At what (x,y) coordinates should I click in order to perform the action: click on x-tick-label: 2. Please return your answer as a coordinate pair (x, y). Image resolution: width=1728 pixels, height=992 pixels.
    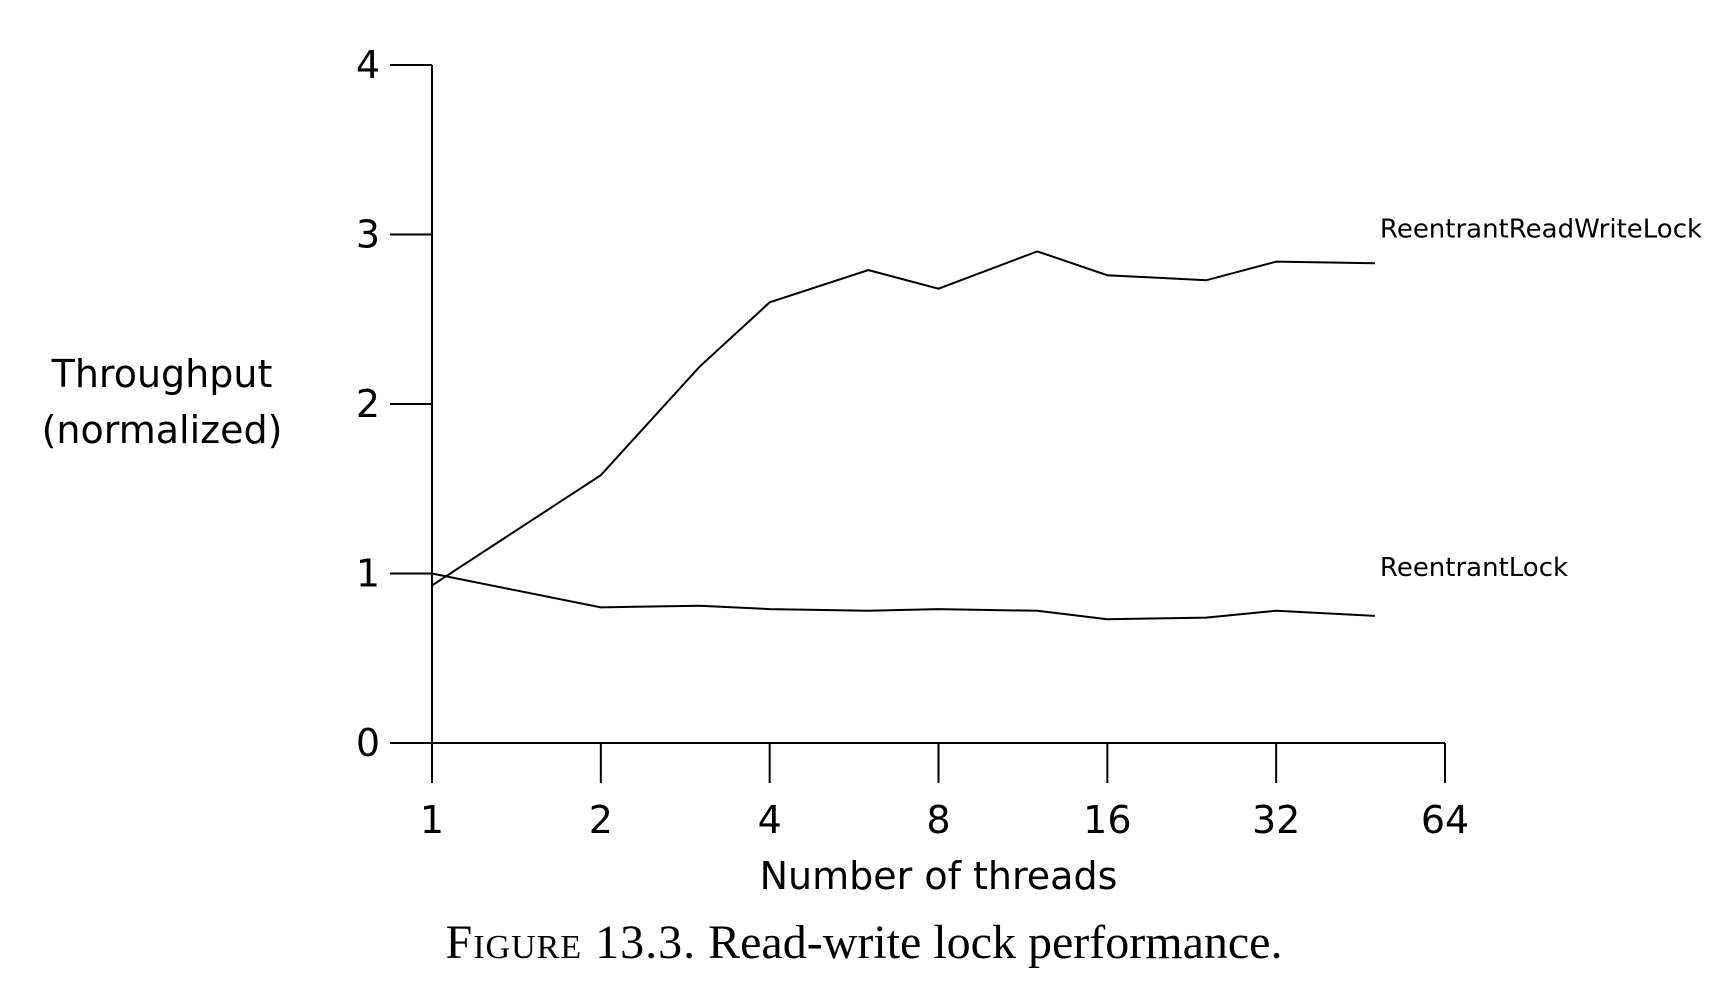
    Looking at the image, I should click on (601, 820).